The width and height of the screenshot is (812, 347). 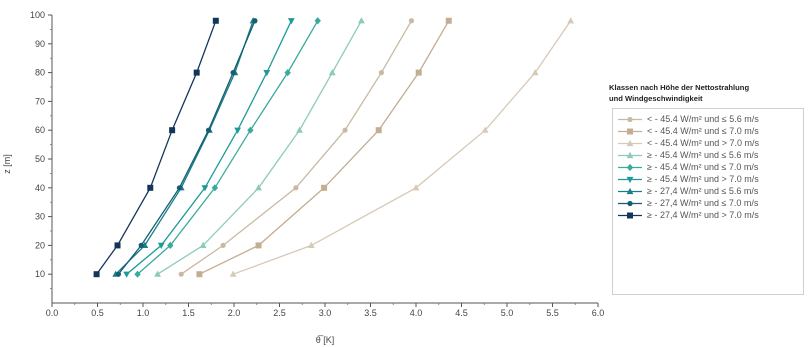 I want to click on x-tick-label: 1.0, so click(x=143, y=313).